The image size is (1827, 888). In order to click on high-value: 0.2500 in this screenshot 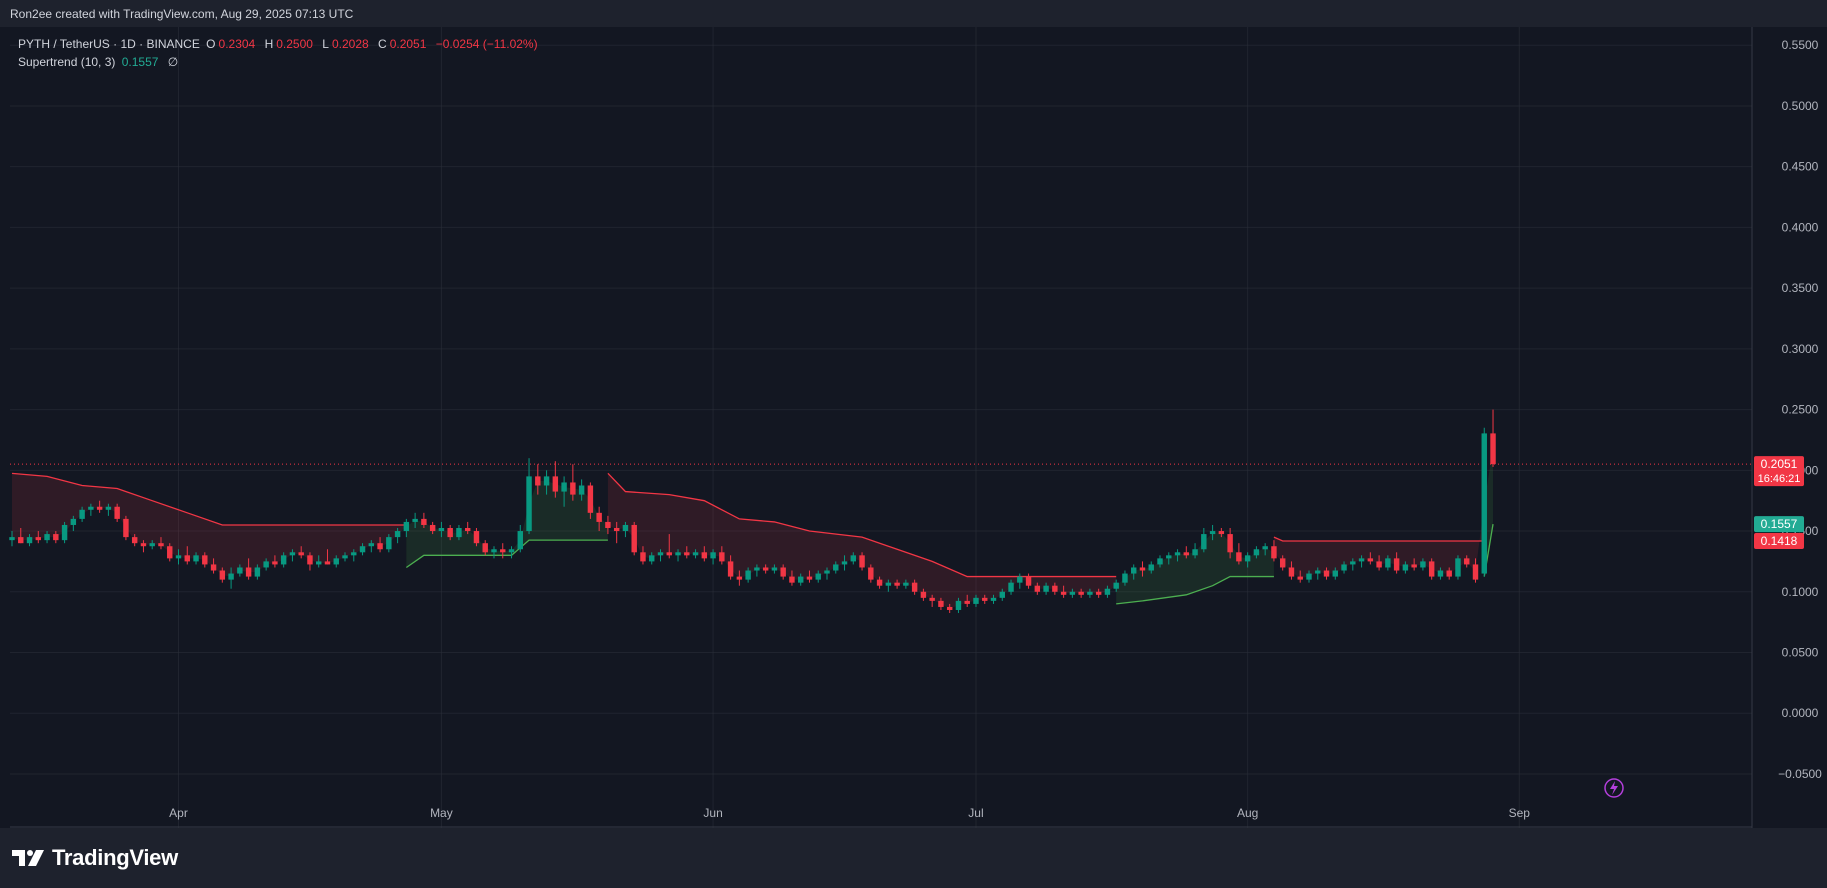, I will do `click(294, 44)`.